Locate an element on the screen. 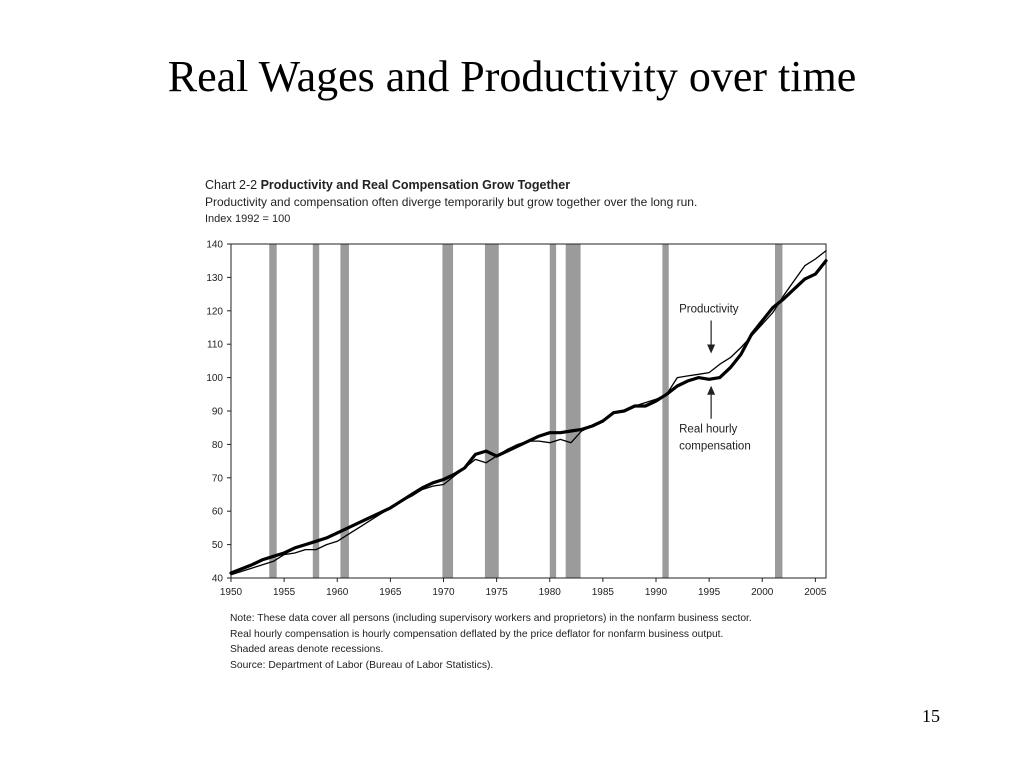 This screenshot has width=1024, height=768. y-tick-label: 50 is located at coordinates (218, 545).